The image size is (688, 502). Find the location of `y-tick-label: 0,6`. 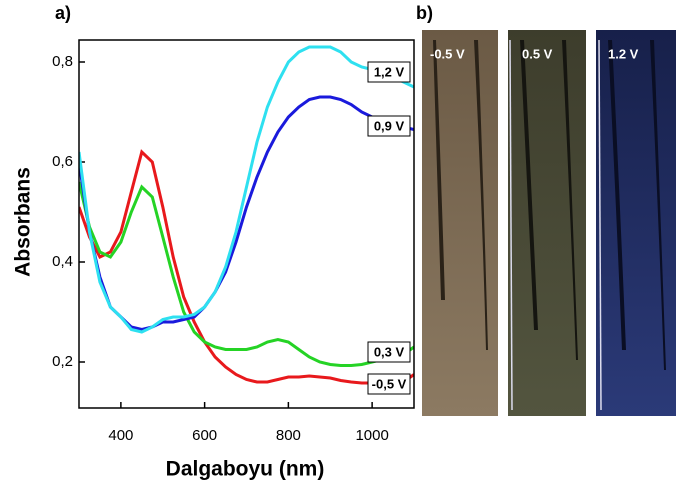

y-tick-label: 0,6 is located at coordinates (62, 161).